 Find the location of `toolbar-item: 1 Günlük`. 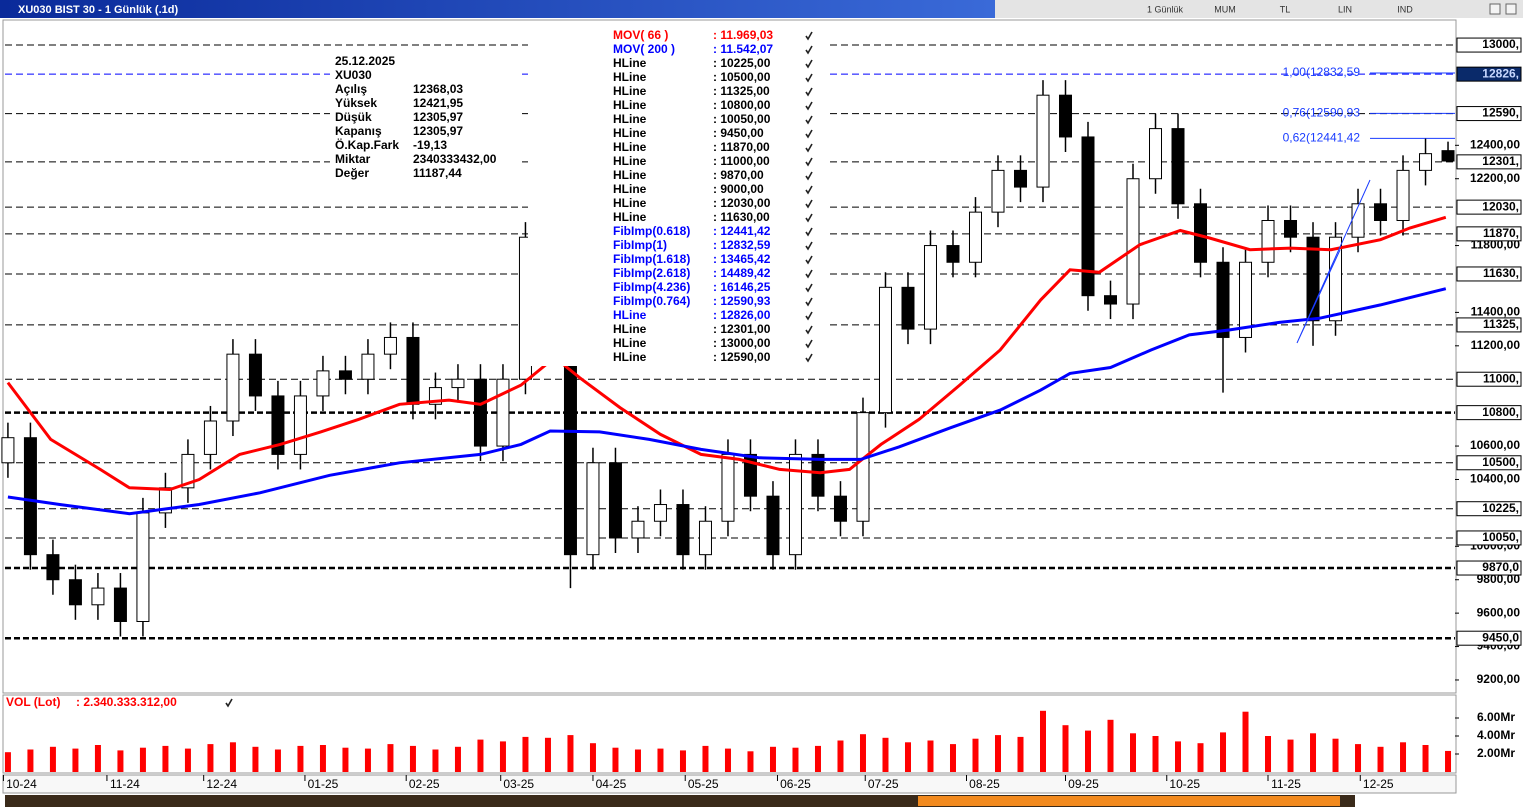

toolbar-item: 1 Günlük is located at coordinates (1165, 9).